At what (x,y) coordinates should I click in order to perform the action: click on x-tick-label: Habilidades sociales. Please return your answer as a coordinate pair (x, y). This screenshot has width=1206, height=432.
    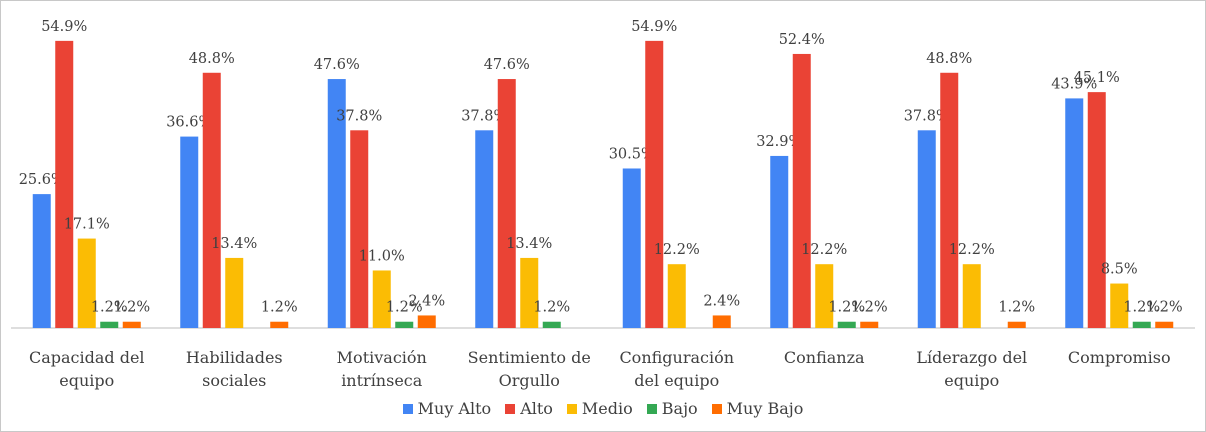
    Looking at the image, I should click on (234, 369).